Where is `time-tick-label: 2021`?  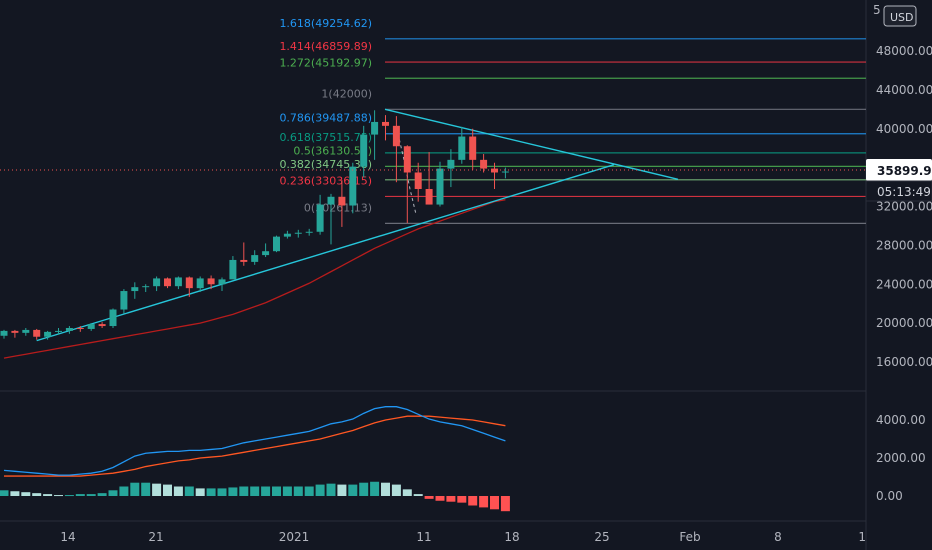 time-tick-label: 2021 is located at coordinates (294, 537).